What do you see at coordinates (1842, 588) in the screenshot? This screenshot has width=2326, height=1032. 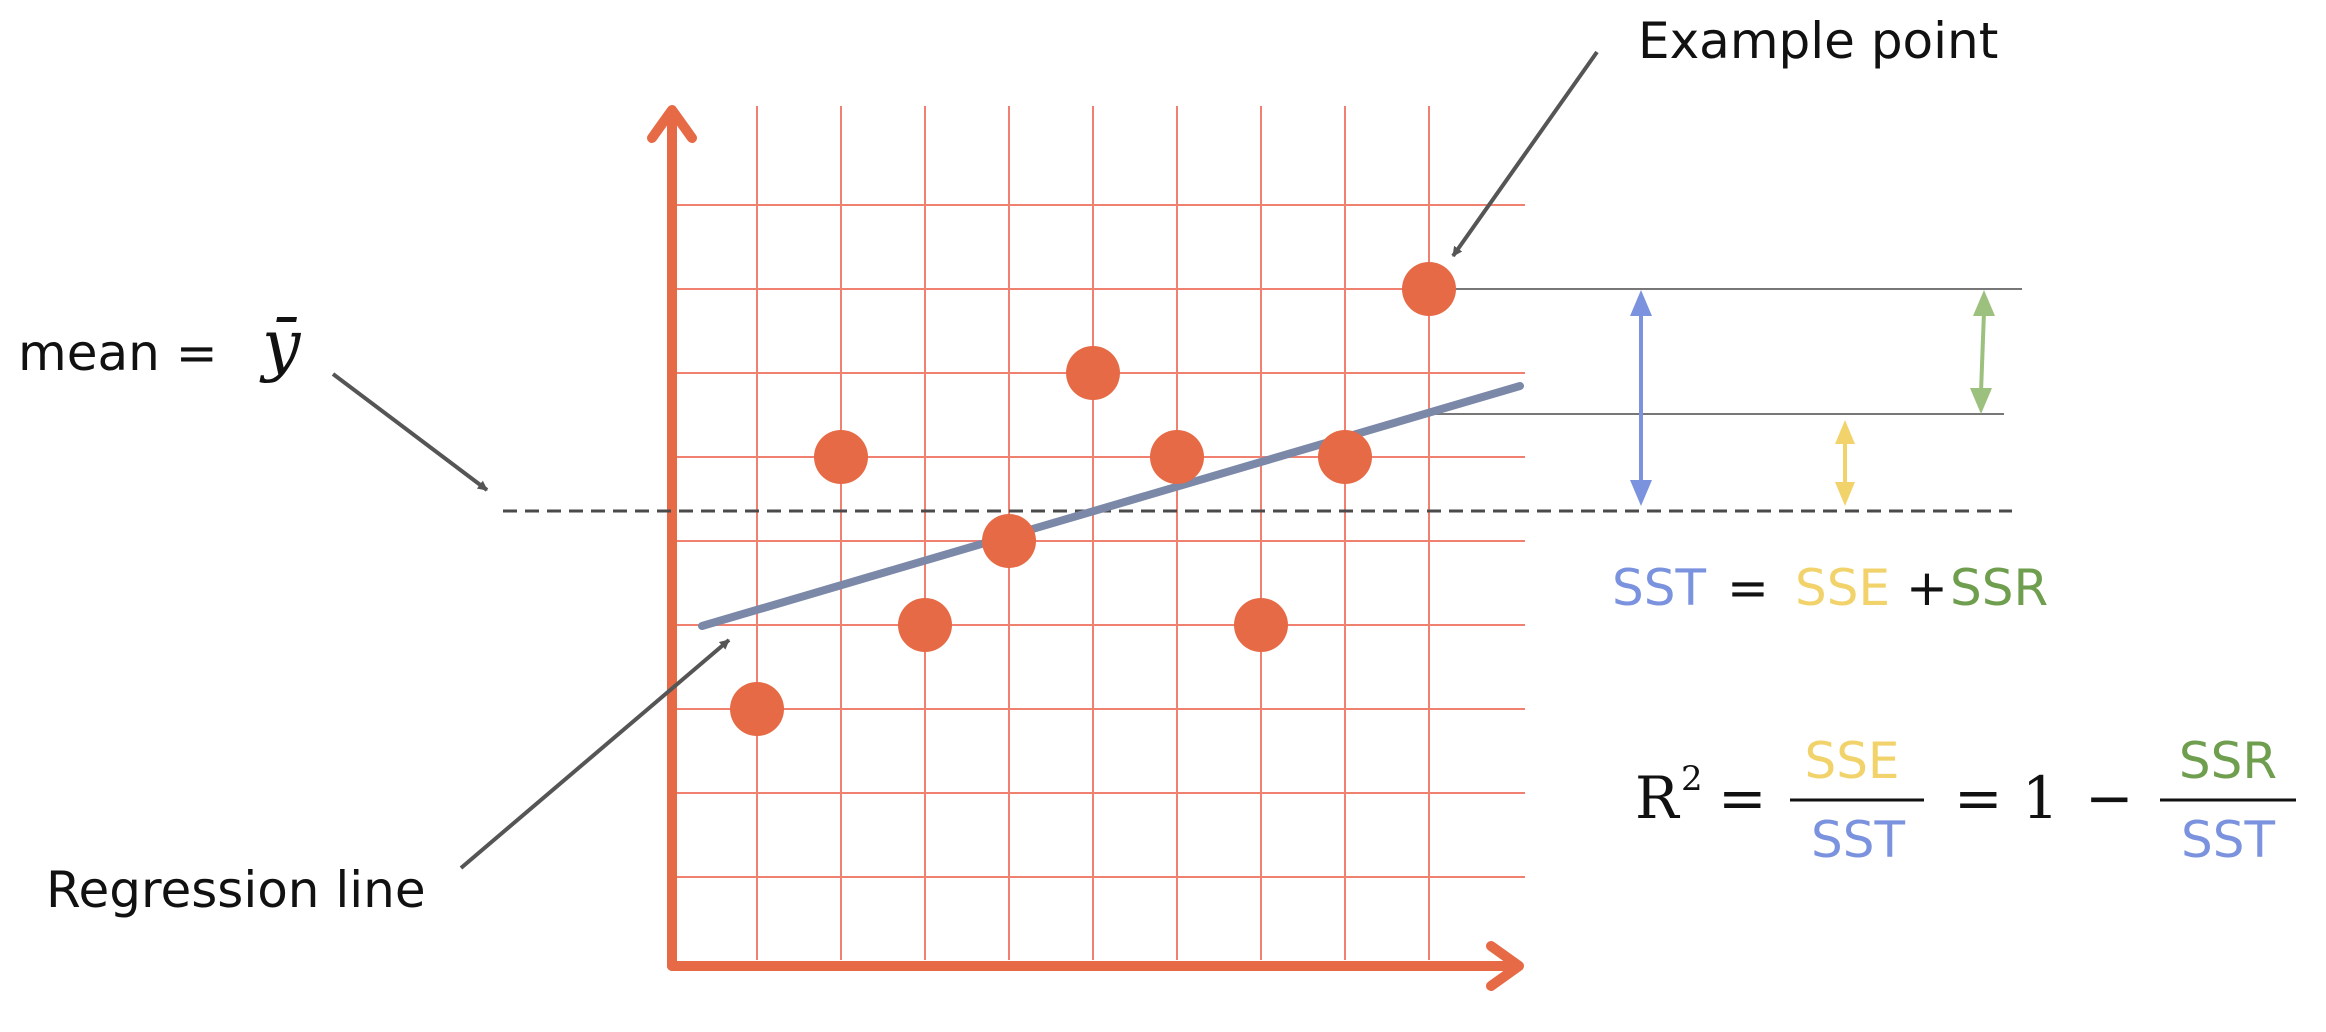 I see `equation-sse: SSE` at bounding box center [1842, 588].